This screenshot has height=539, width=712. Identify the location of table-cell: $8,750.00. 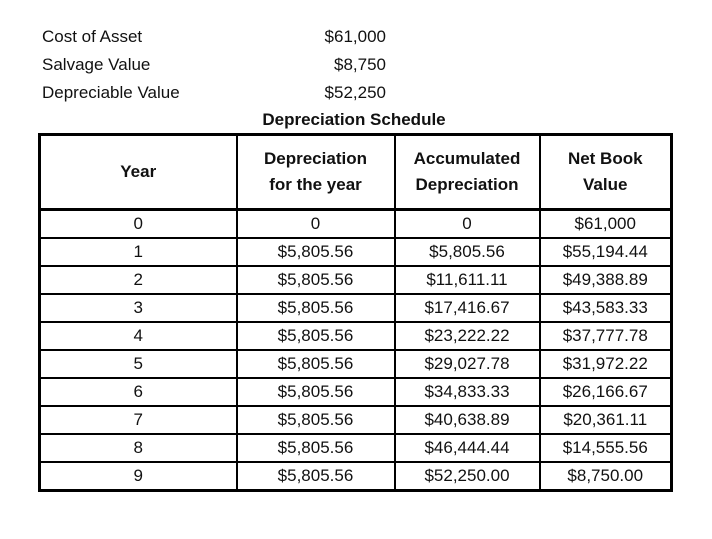
(605, 476).